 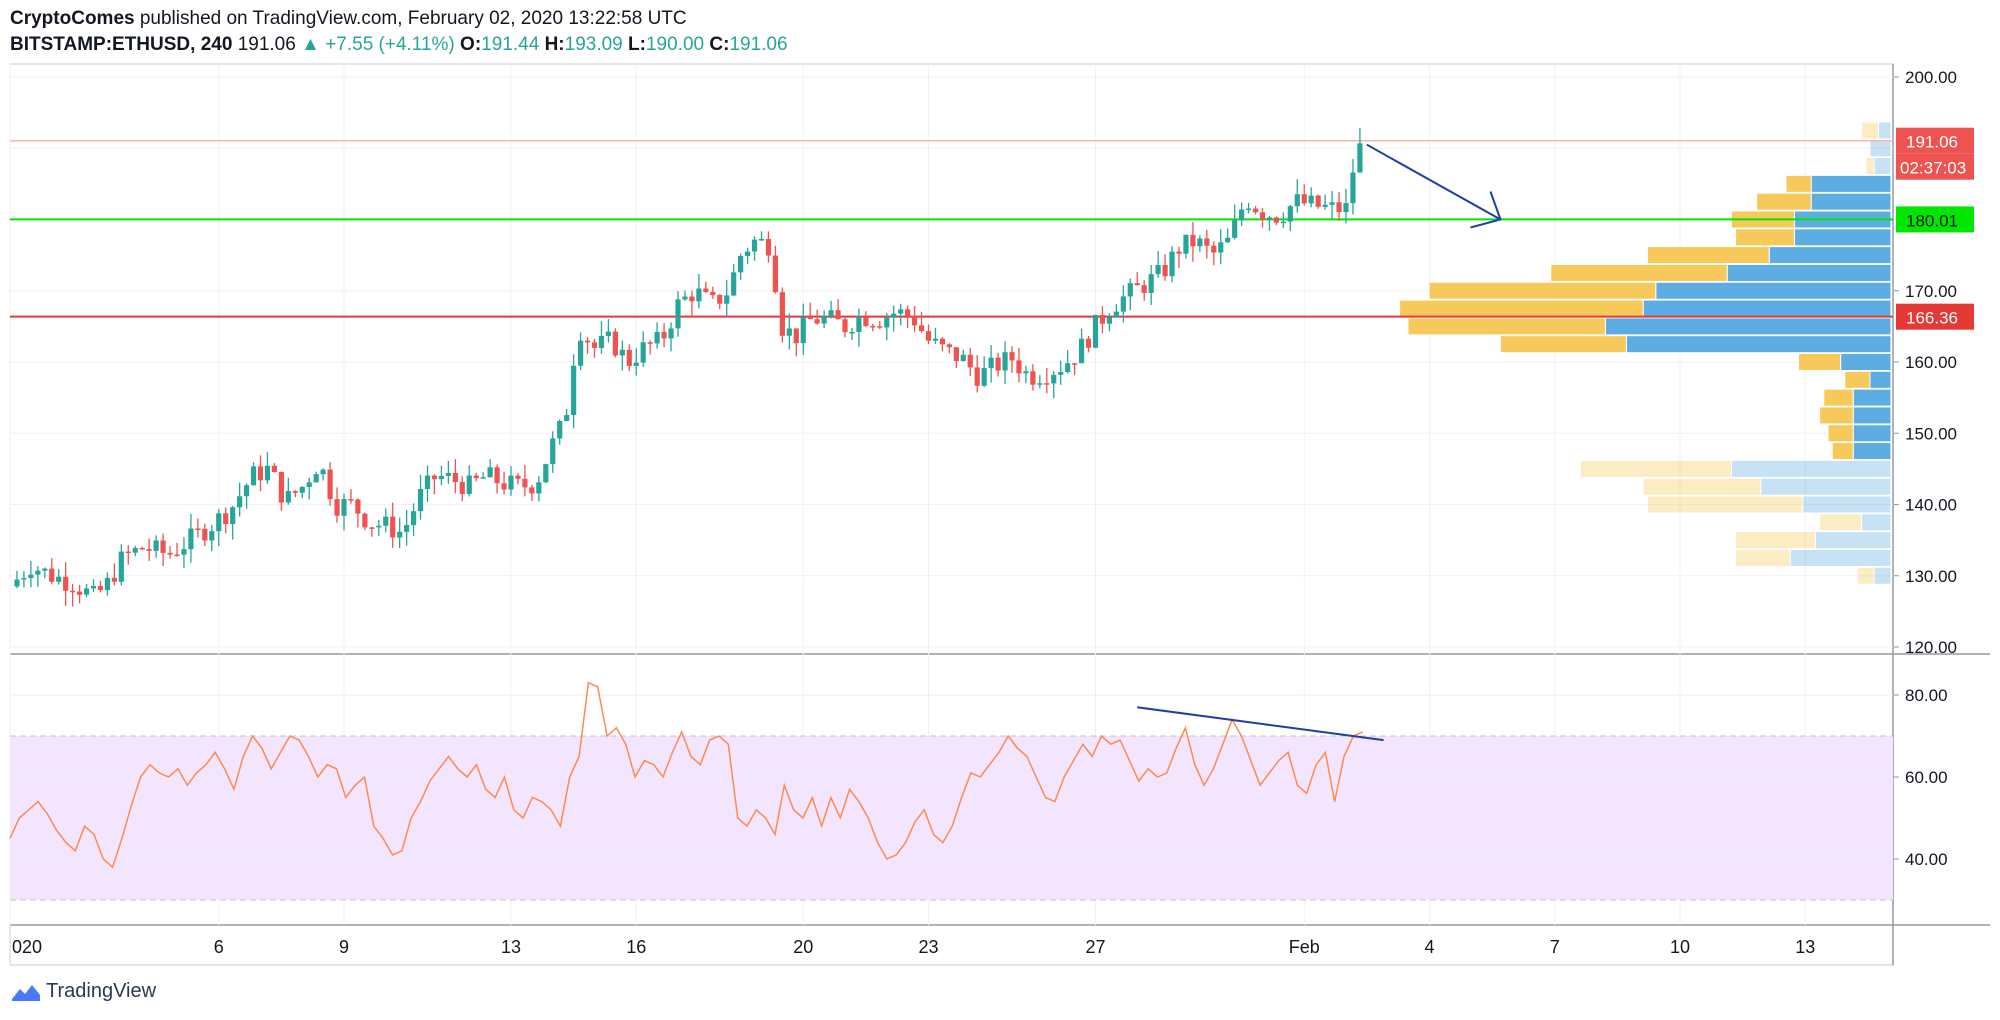 What do you see at coordinates (471, 44) in the screenshot?
I see `open-label: O:` at bounding box center [471, 44].